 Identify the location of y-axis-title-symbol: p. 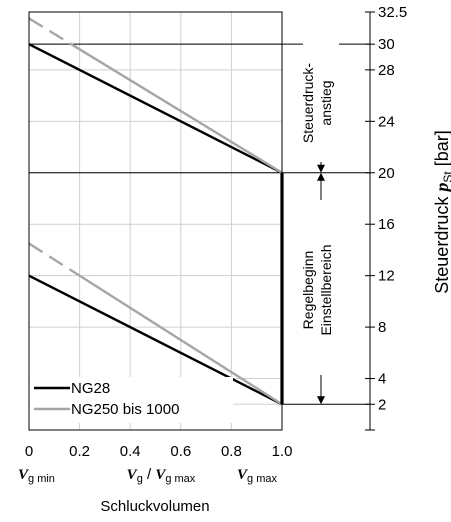
(441, 188).